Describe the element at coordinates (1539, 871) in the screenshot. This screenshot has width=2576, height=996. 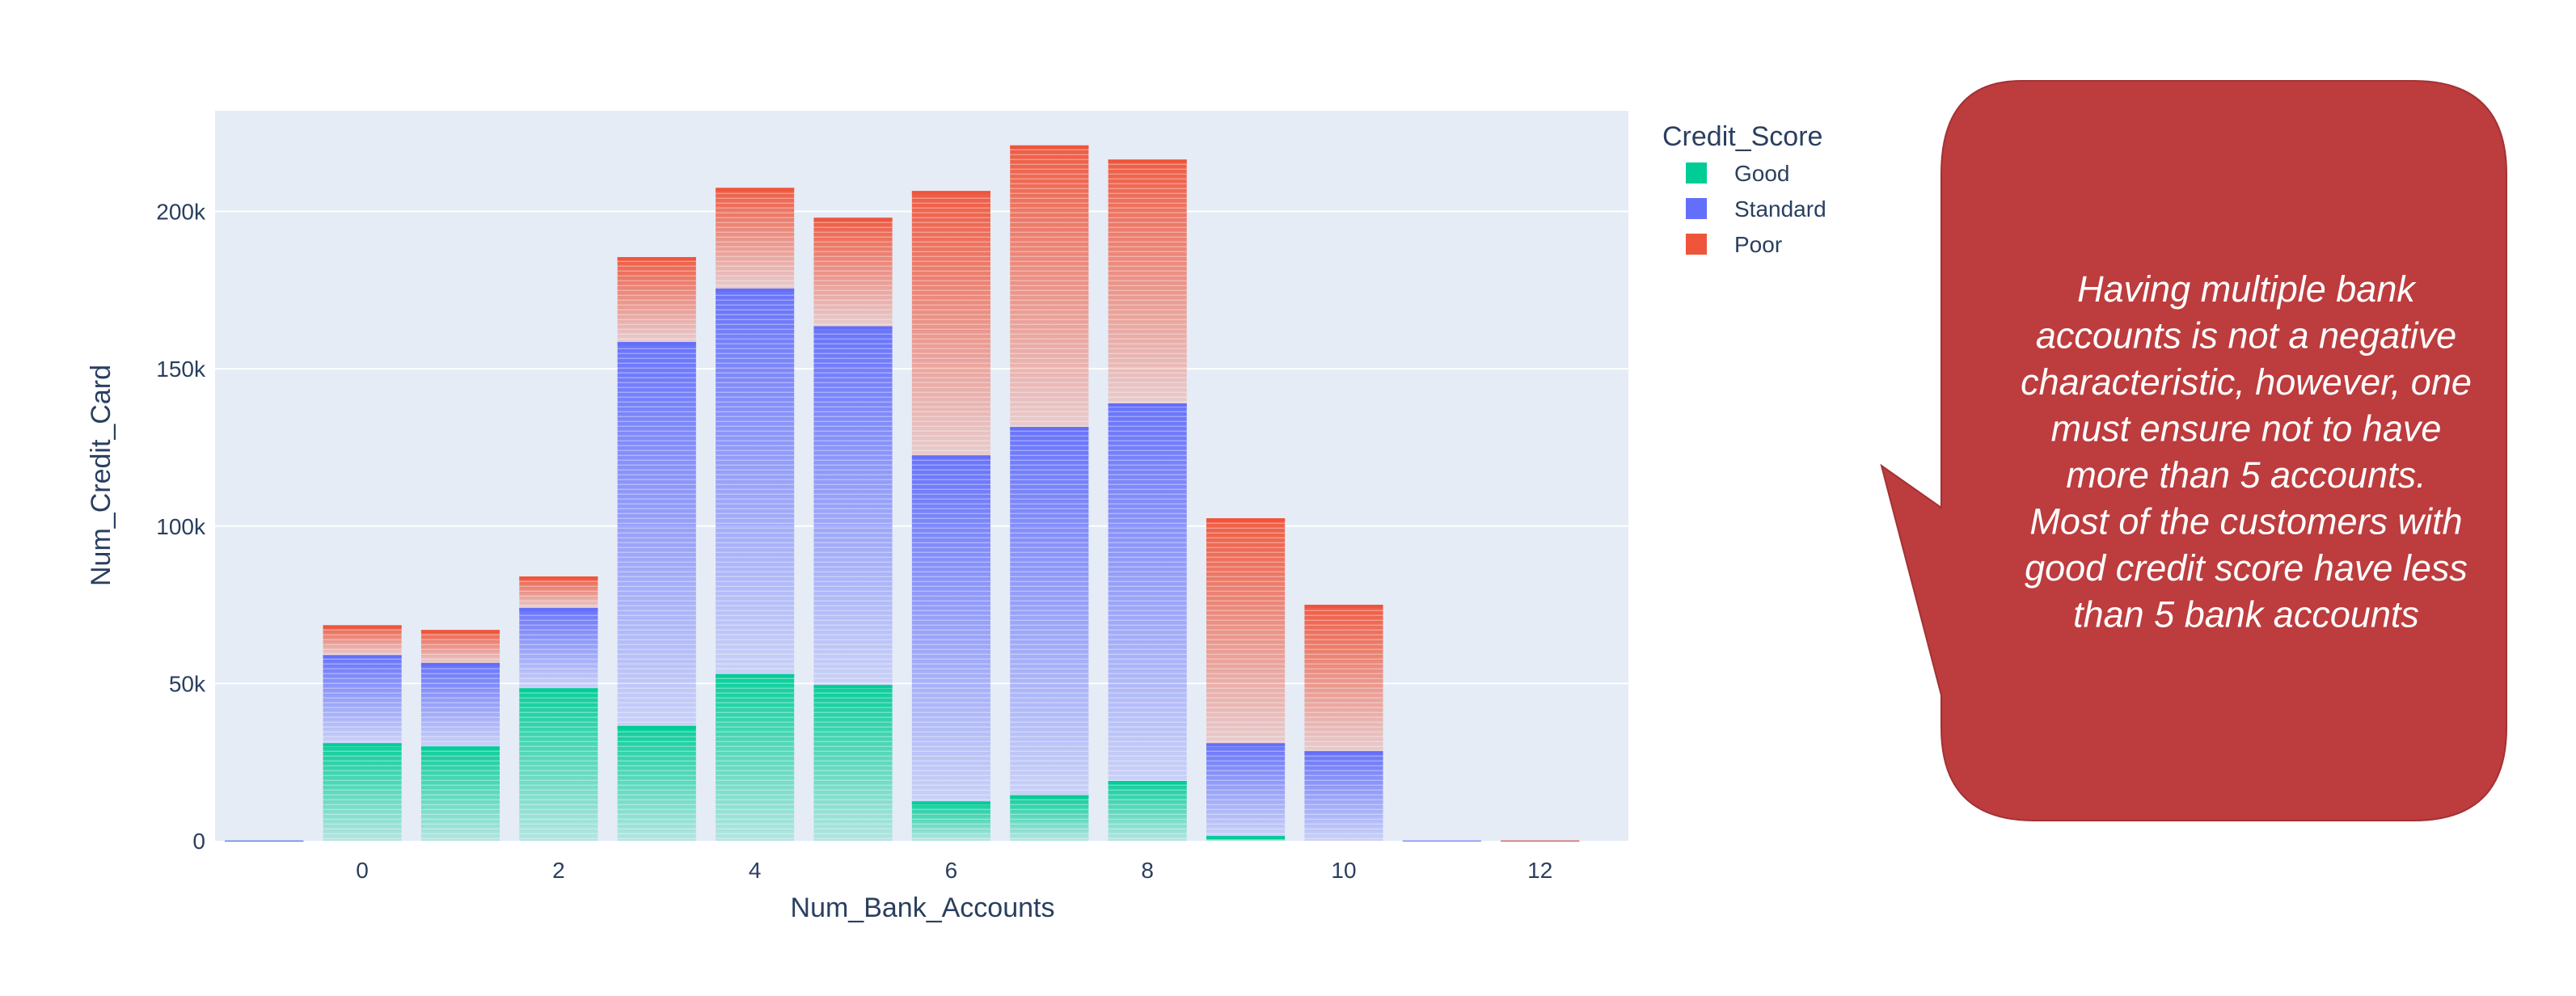
I see `x-tick-label: 12` at that location.